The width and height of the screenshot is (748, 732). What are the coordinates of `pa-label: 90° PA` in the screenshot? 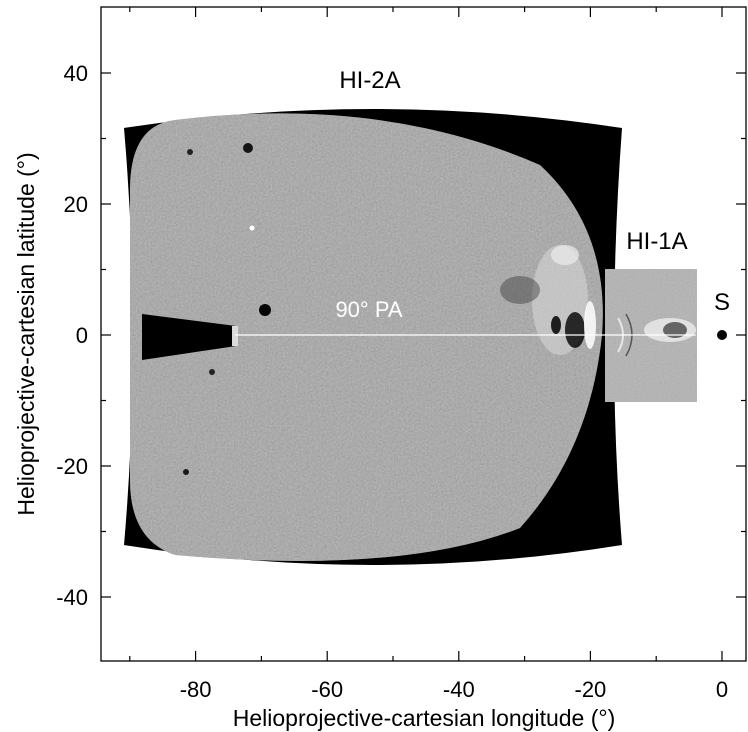 It's located at (368, 309).